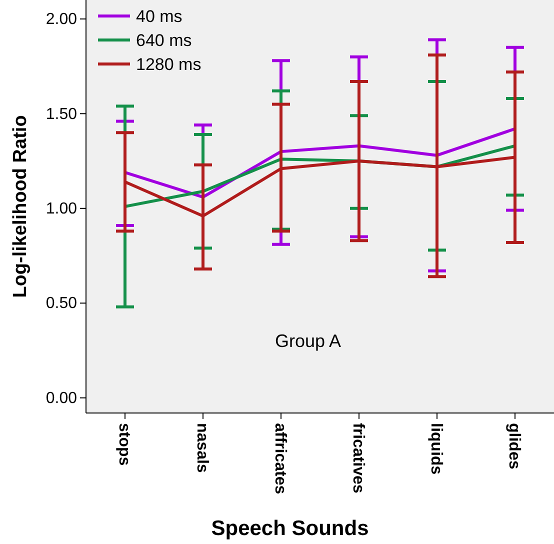  What do you see at coordinates (62, 114) in the screenshot?
I see `y-tick-label: 1.50` at bounding box center [62, 114].